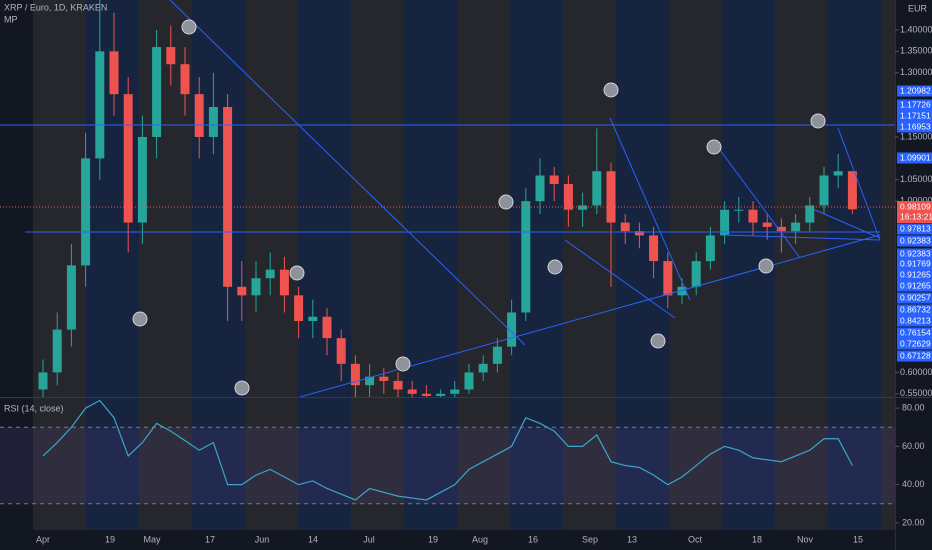 The image size is (932, 550). I want to click on price-label: 0.90257, so click(915, 297).